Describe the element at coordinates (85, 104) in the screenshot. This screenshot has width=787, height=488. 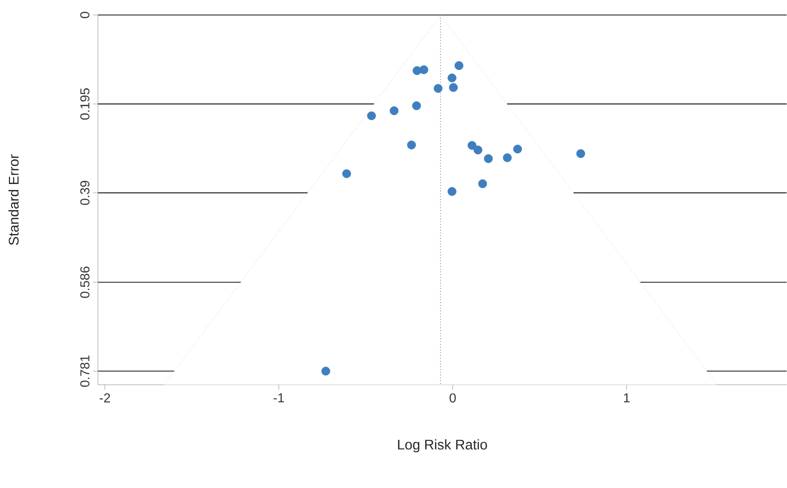
I see `y-tick-label: 0.195` at that location.